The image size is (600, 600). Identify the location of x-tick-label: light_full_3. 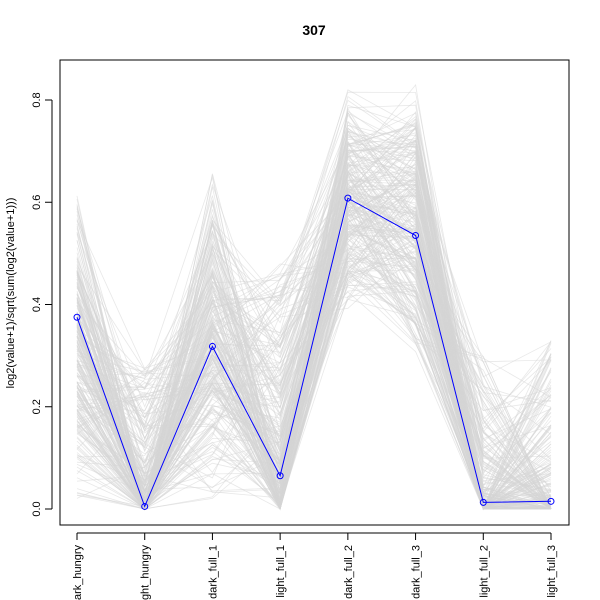
(552, 571).